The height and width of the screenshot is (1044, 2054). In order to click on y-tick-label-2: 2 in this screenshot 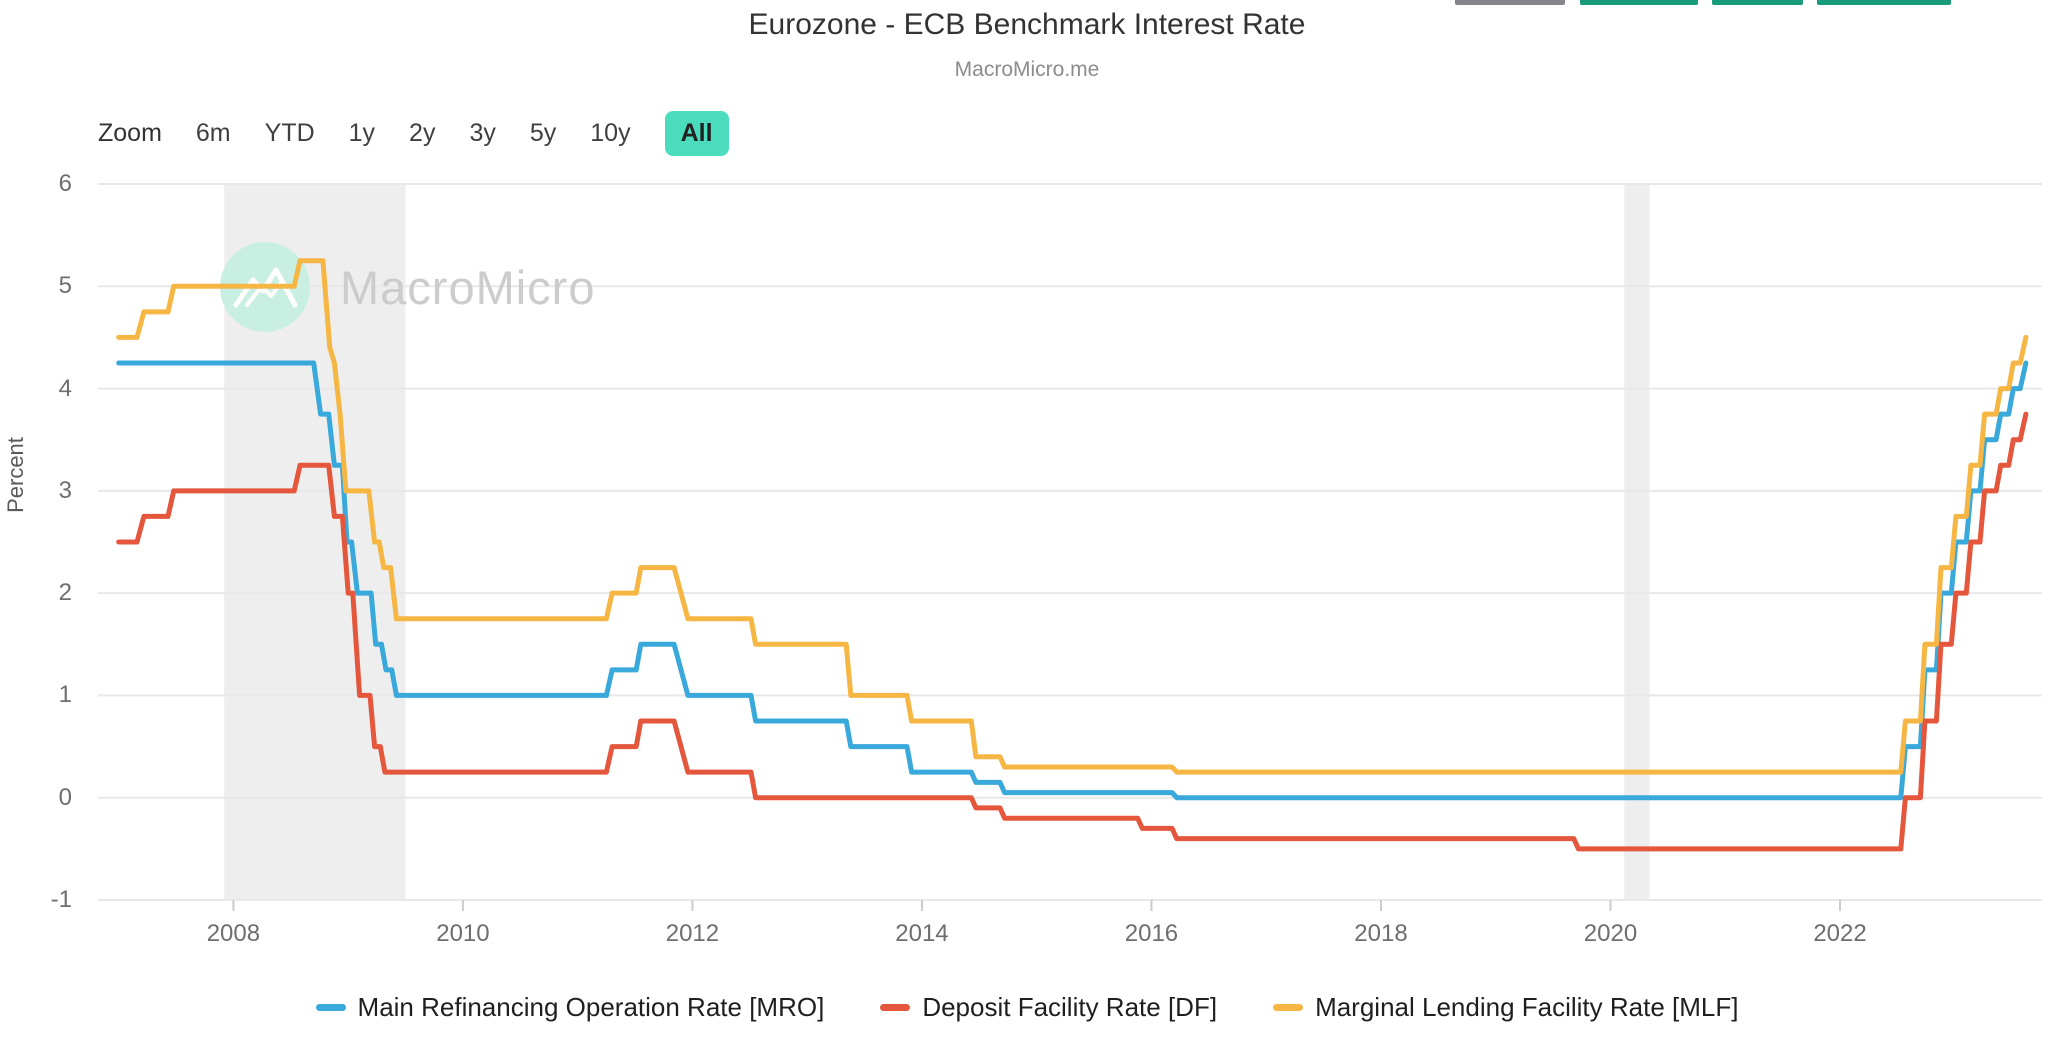, I will do `click(65, 593)`.